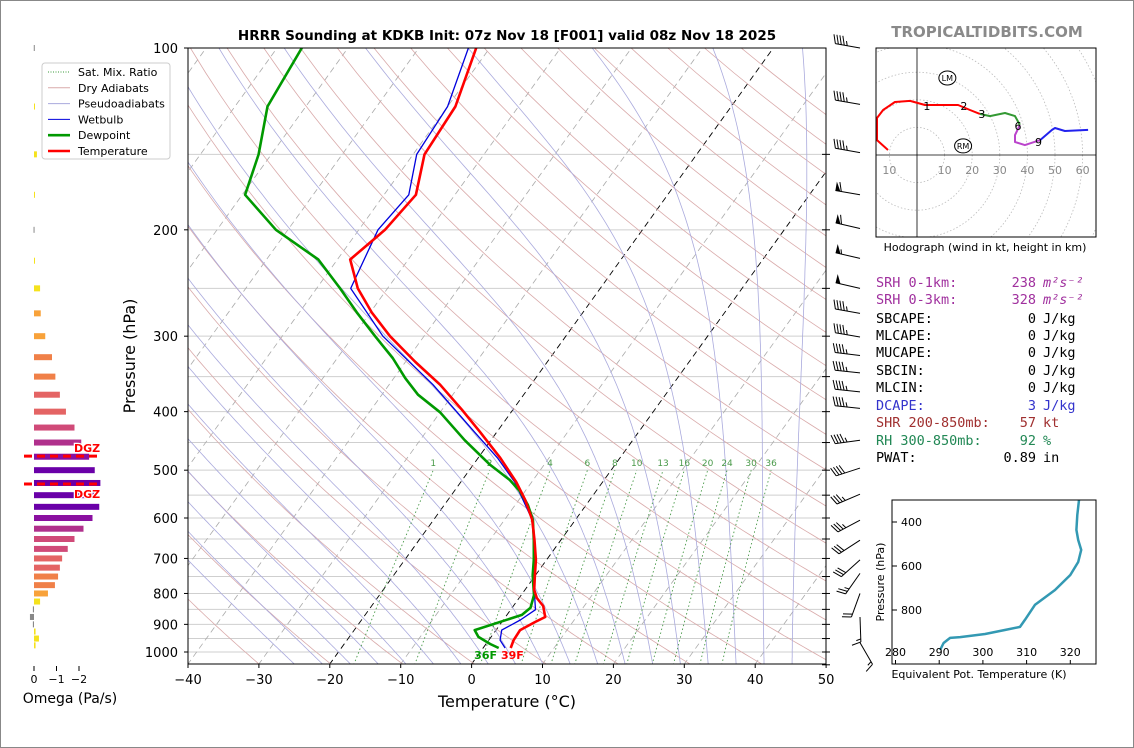  What do you see at coordinates (165, 471) in the screenshot?
I see `y-tick-label: 500` at bounding box center [165, 471].